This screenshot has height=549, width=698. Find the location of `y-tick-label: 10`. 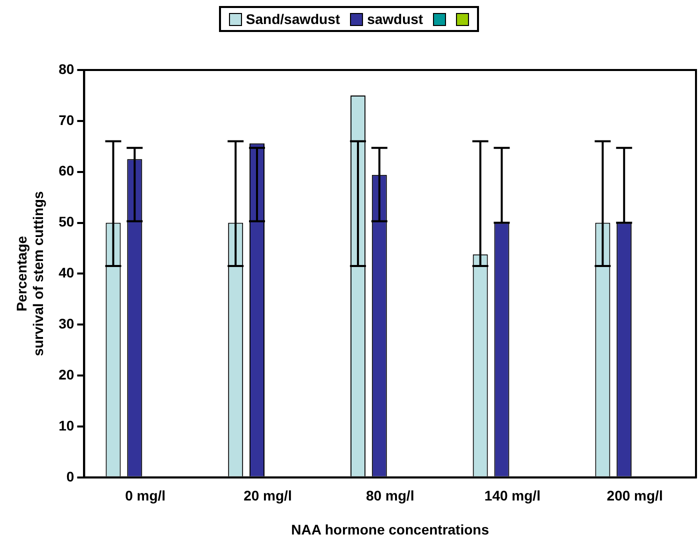

y-tick-label: 10 is located at coordinates (66, 425).